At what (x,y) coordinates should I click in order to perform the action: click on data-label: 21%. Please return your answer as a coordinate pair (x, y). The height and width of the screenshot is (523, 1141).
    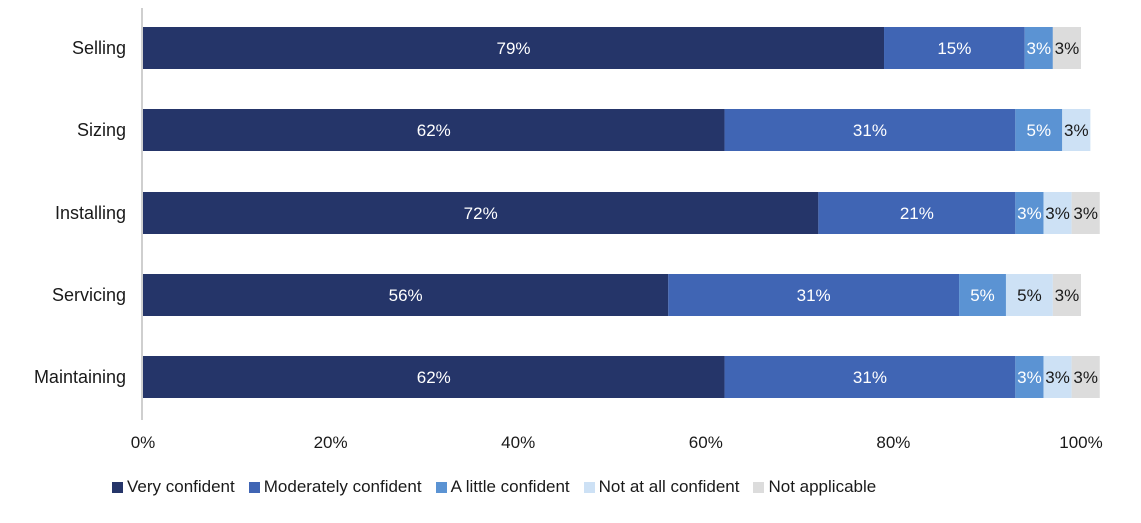
    Looking at the image, I should click on (917, 213).